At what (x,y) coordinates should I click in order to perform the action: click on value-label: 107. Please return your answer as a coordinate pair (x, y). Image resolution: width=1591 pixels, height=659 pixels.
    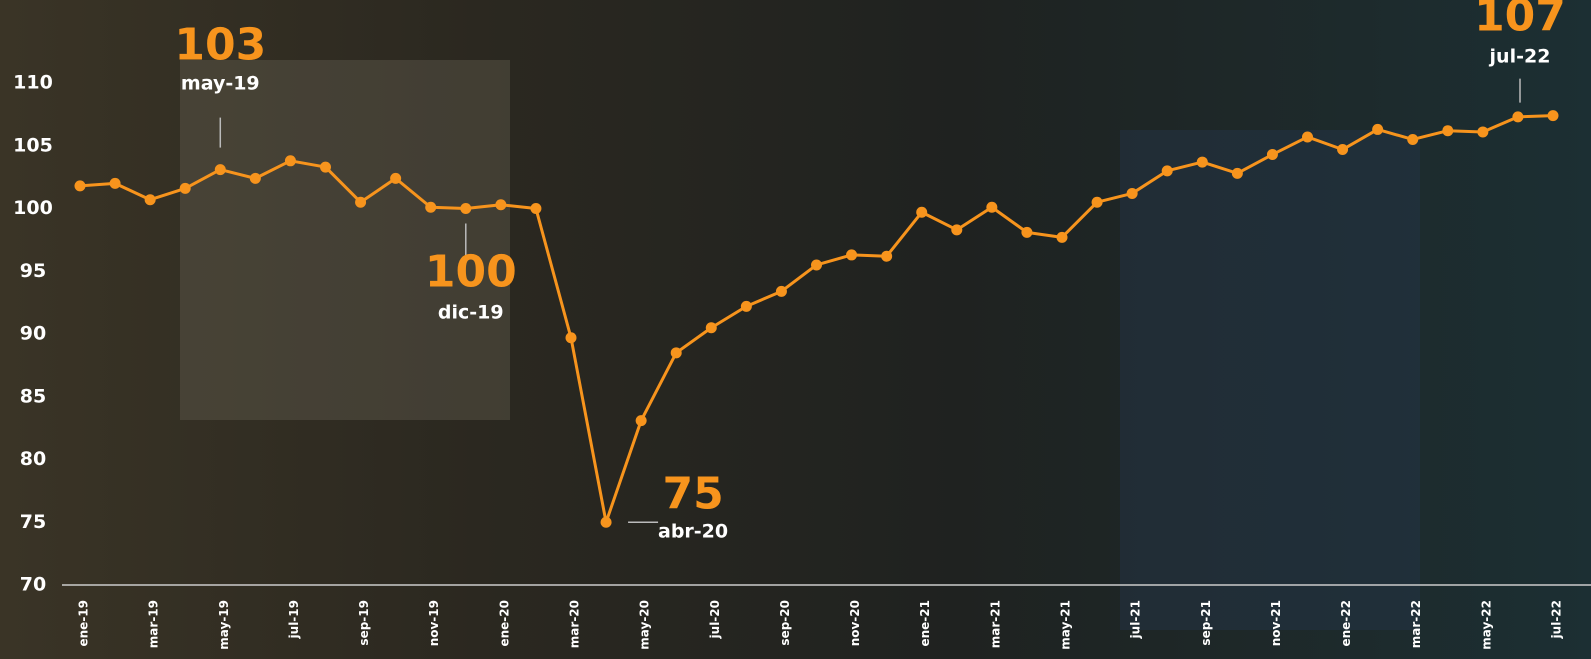
    Looking at the image, I should click on (1520, 21).